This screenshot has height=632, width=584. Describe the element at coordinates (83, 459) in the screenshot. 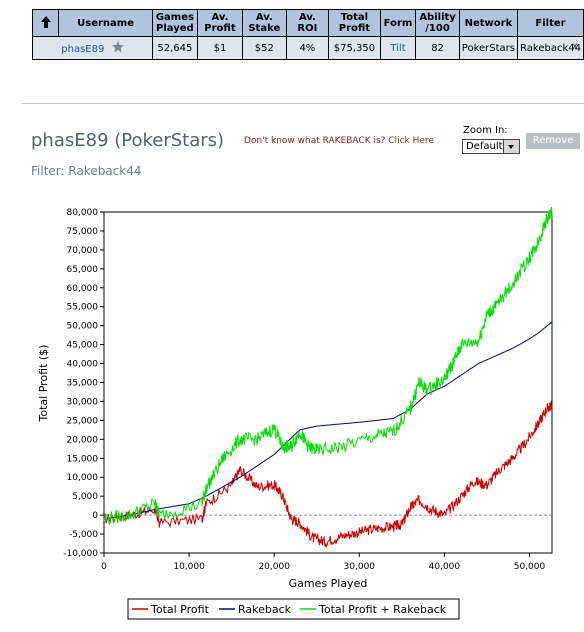

I see `y-tick-label: 15,000` at that location.